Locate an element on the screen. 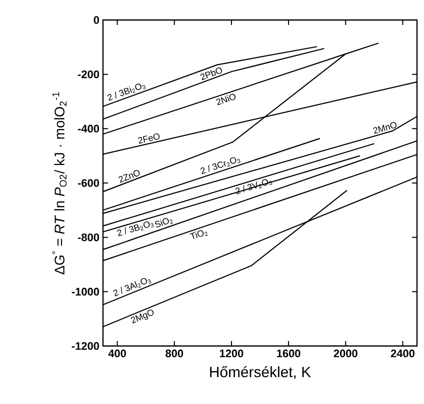  x-tick-label: 2400 is located at coordinates (402, 354).